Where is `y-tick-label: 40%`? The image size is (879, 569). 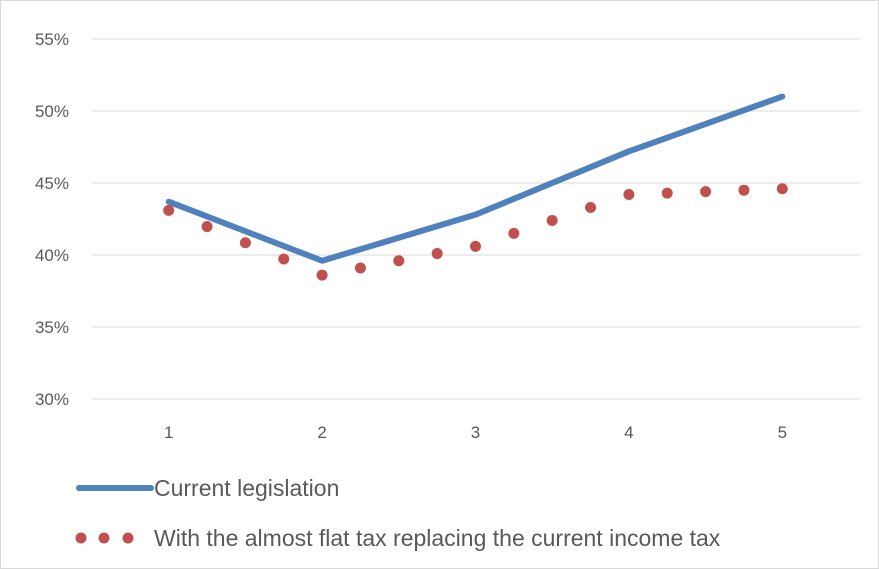 y-tick-label: 40% is located at coordinates (52, 255).